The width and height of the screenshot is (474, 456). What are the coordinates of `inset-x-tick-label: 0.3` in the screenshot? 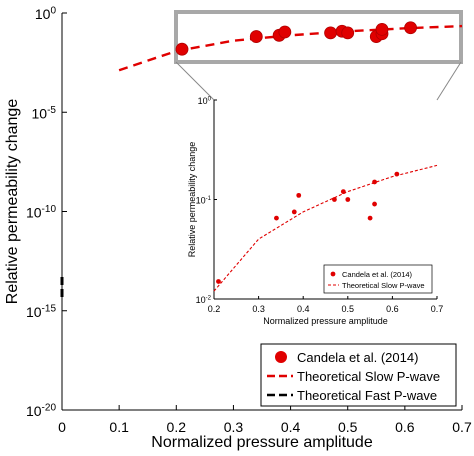 It's located at (258, 309).